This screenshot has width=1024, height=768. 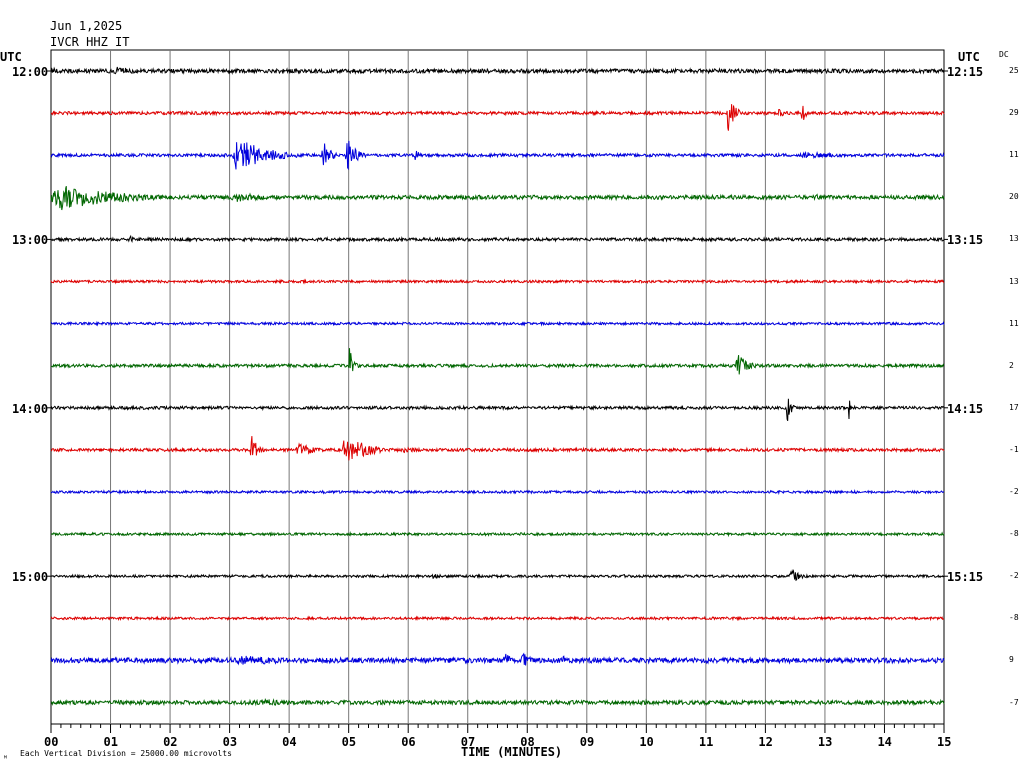 I want to click on x-tick-label: 10, so click(x=646, y=742).